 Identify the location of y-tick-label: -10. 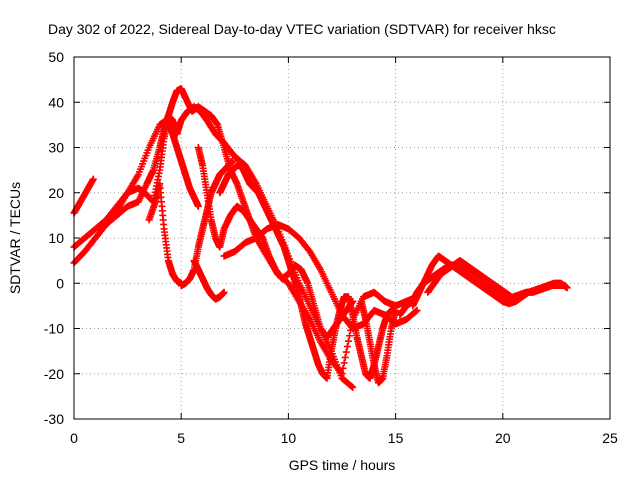
(54, 329).